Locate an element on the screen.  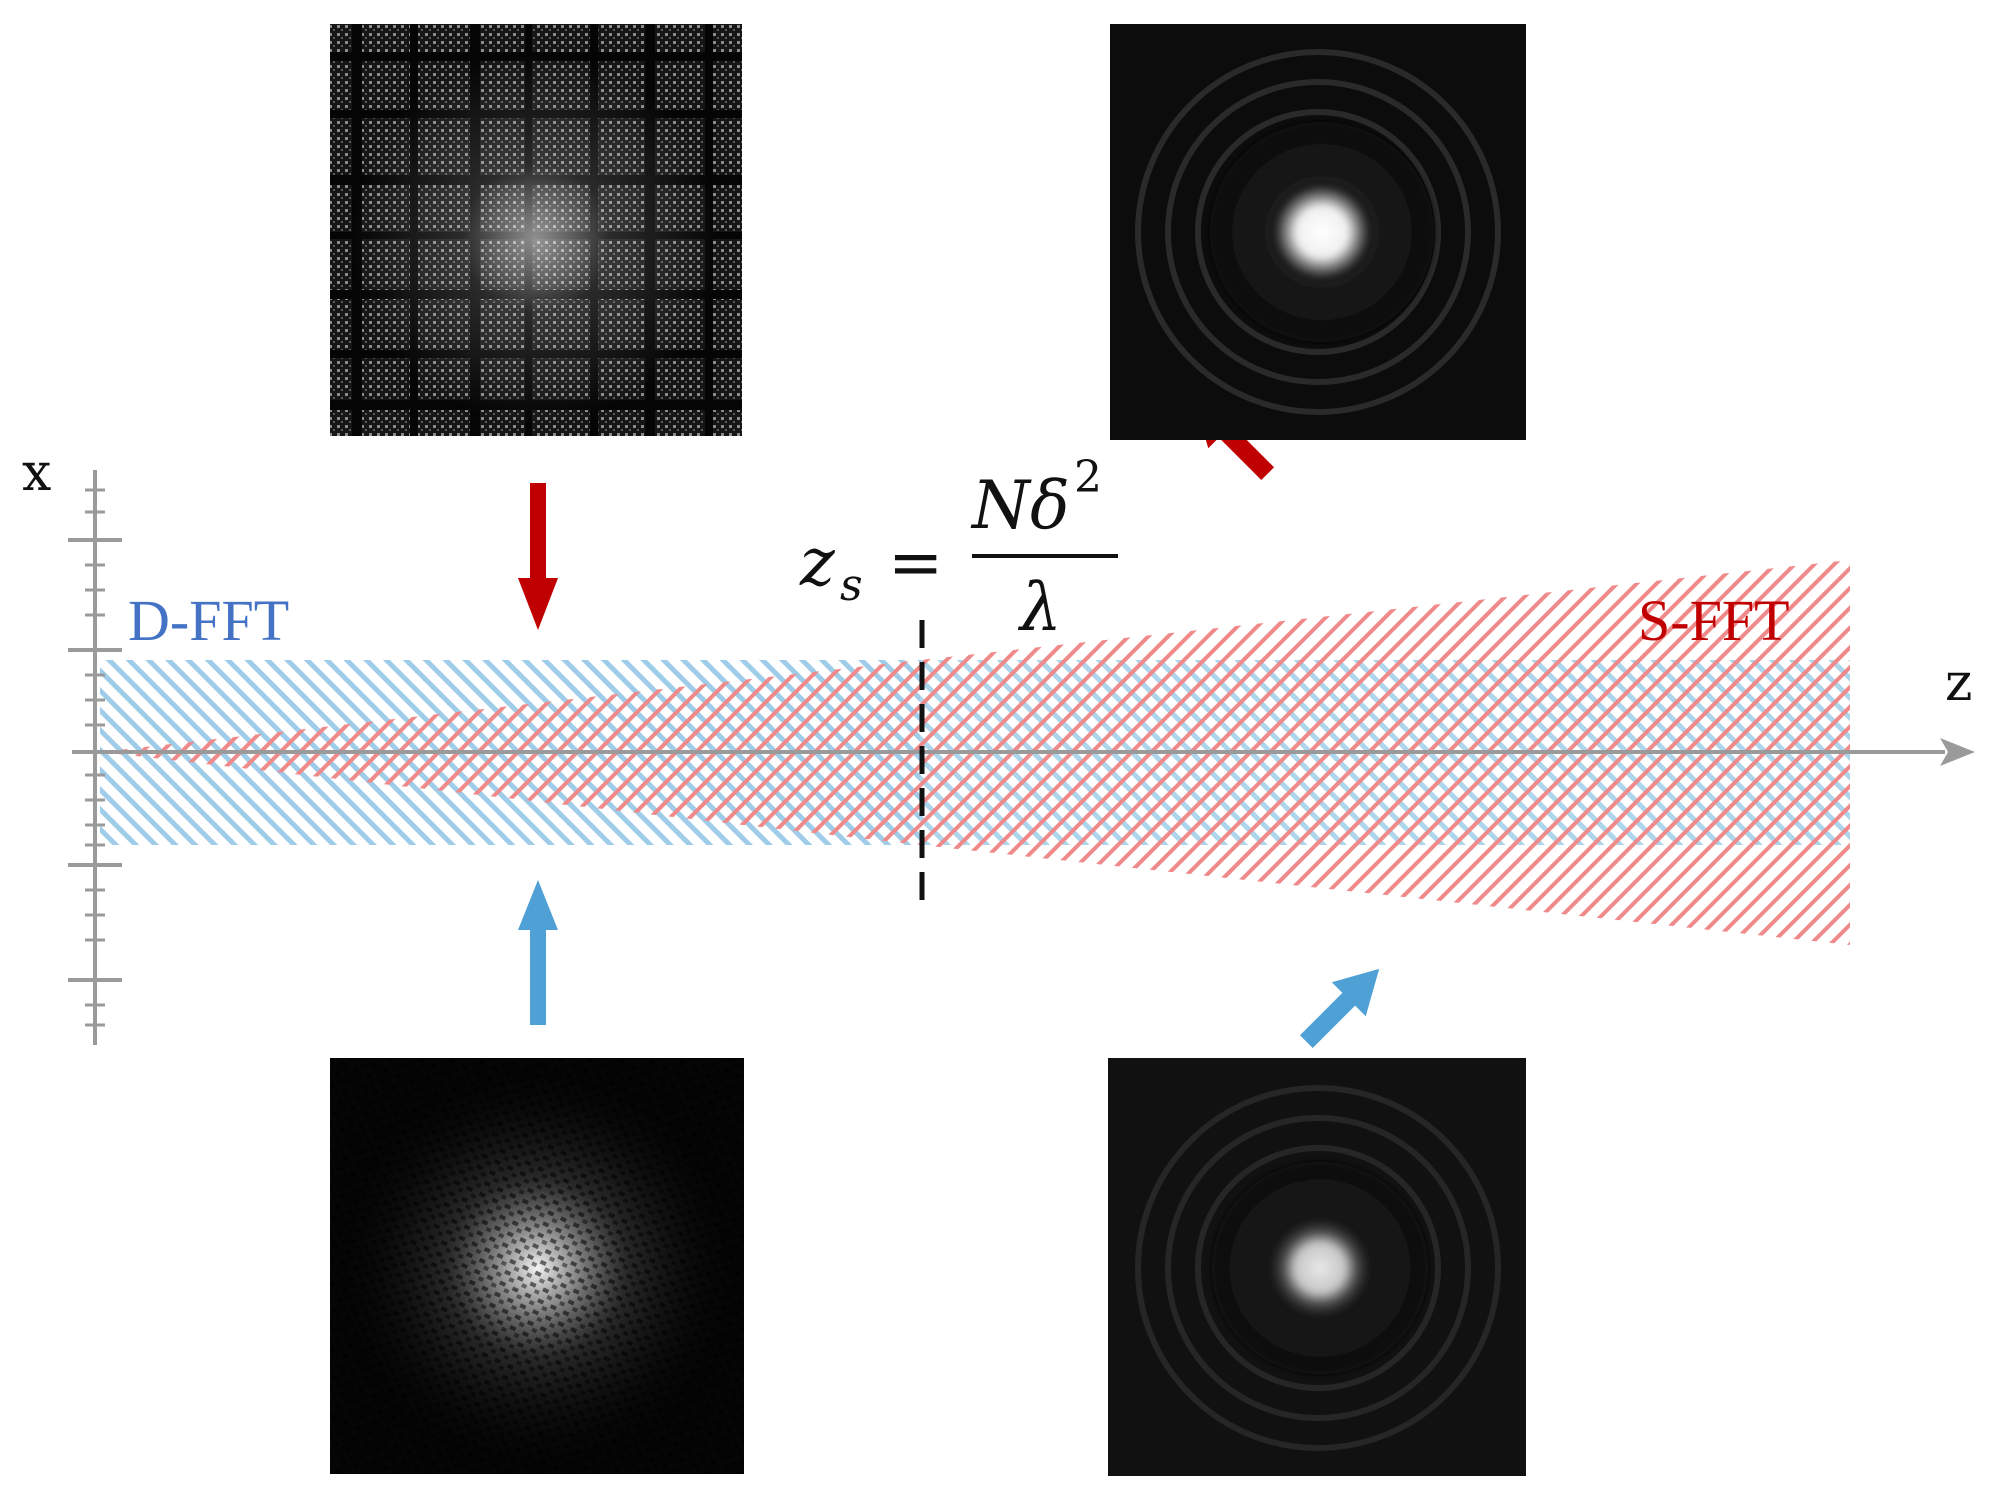
red-down-arrow is located at coordinates (538, 556).